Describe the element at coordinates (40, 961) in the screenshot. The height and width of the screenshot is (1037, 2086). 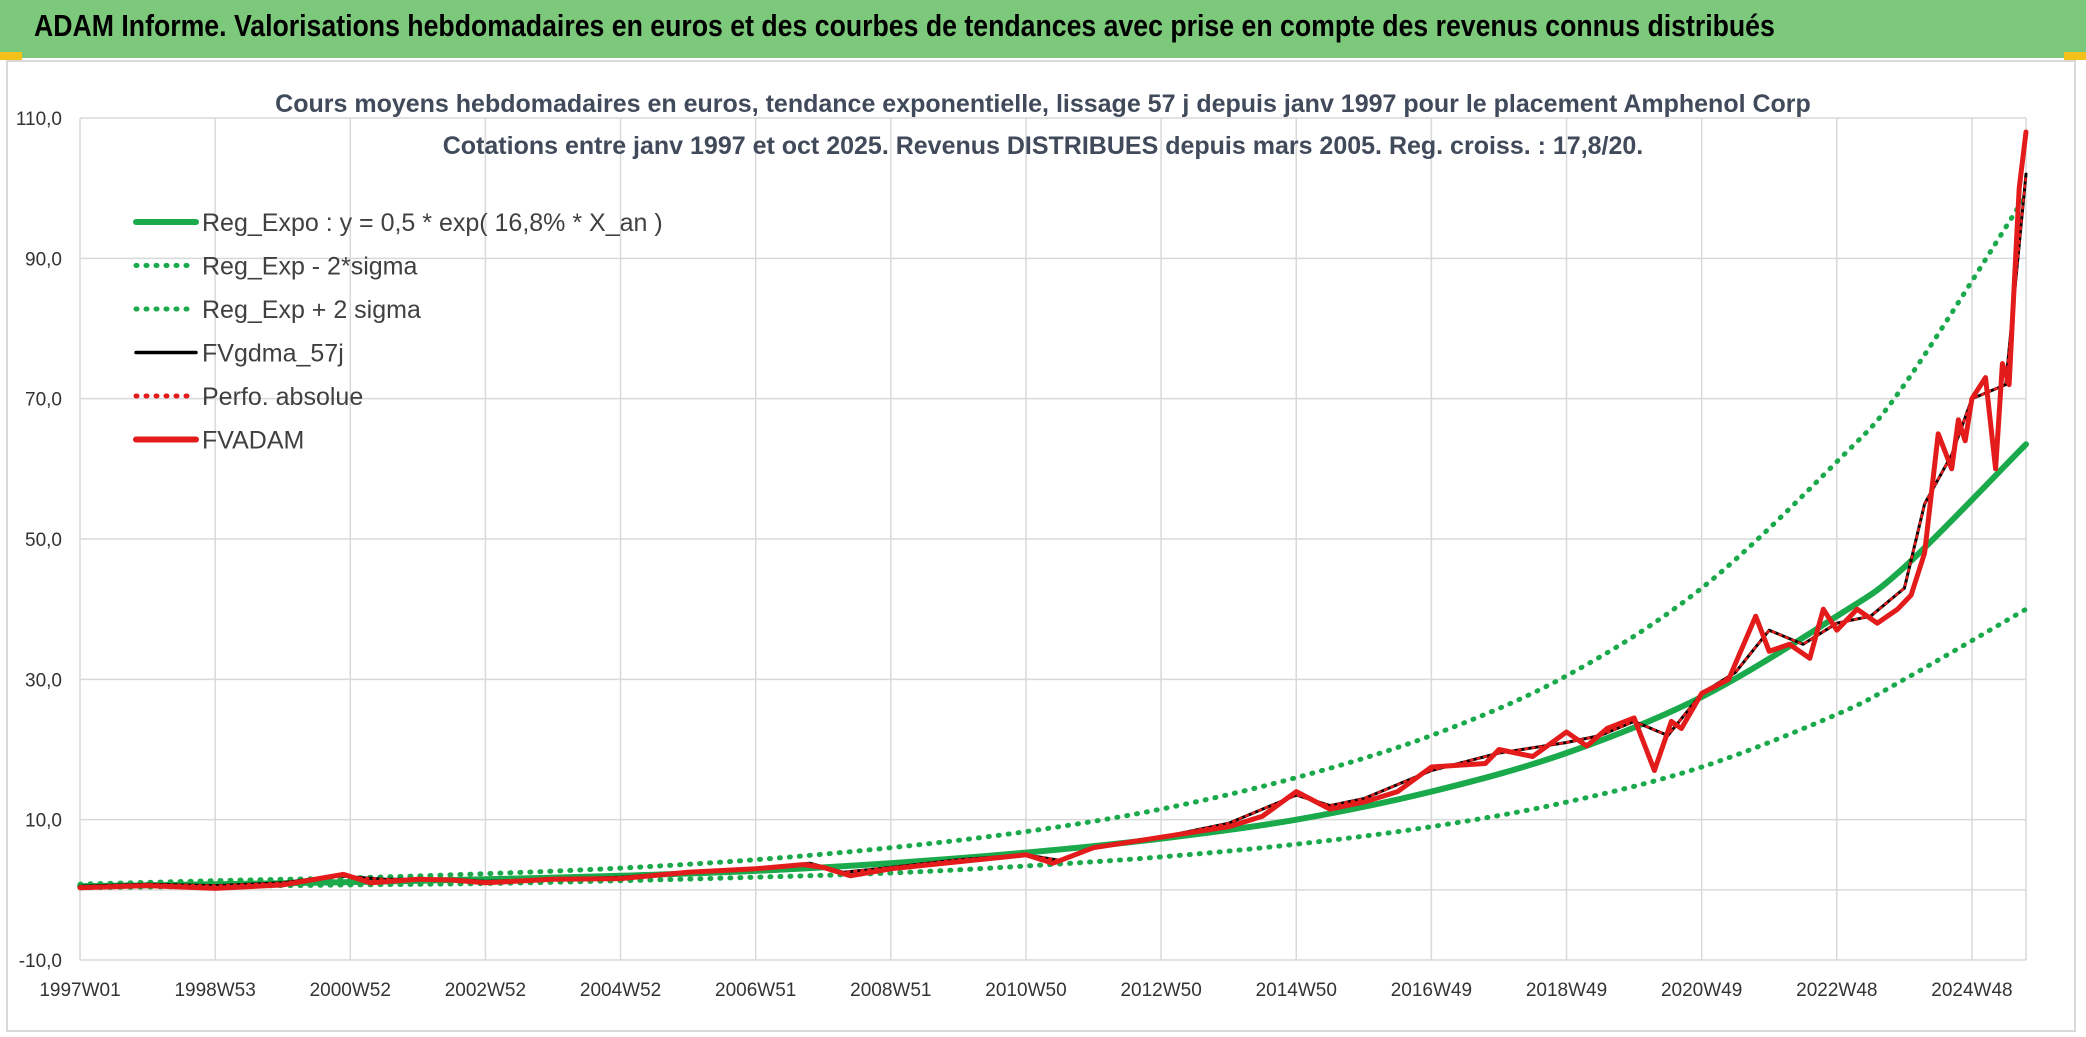
I see `y-tick-label: -10,0` at that location.